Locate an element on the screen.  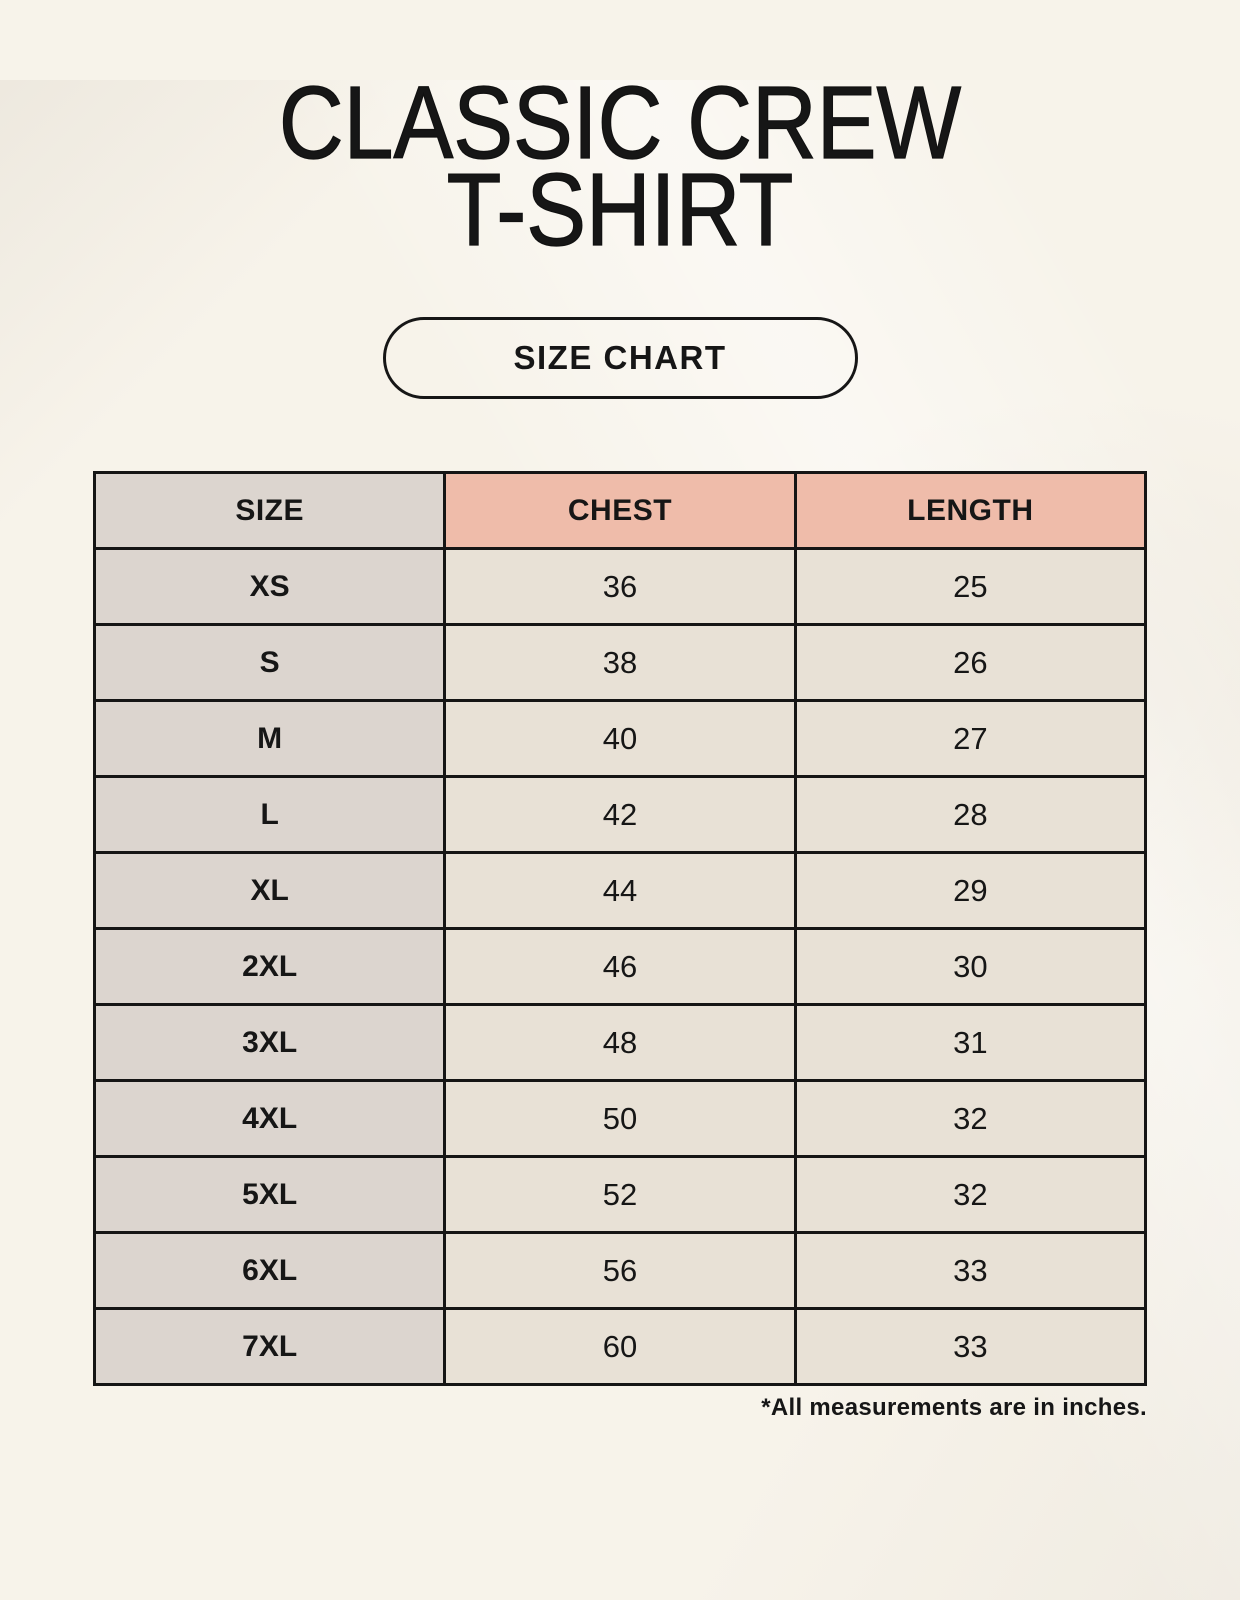
table-row: XL 44 29 is located at coordinates (620, 891).